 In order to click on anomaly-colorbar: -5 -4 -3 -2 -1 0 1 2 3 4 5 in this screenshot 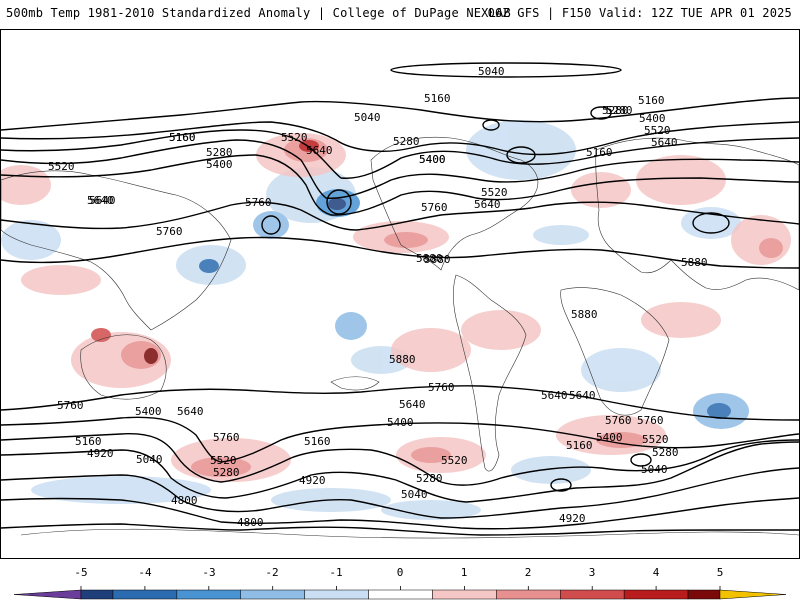, I will do `click(400, 583)`.